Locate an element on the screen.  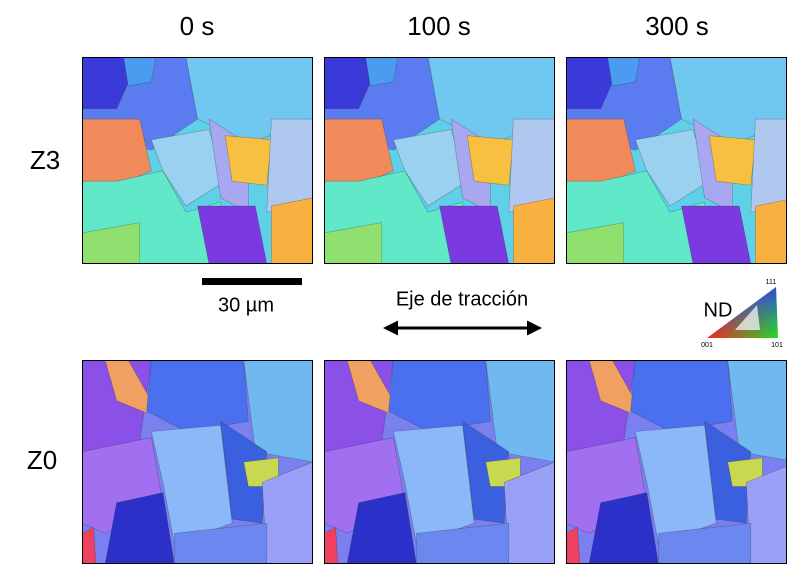
row-label: Z0 is located at coordinates (42, 460).